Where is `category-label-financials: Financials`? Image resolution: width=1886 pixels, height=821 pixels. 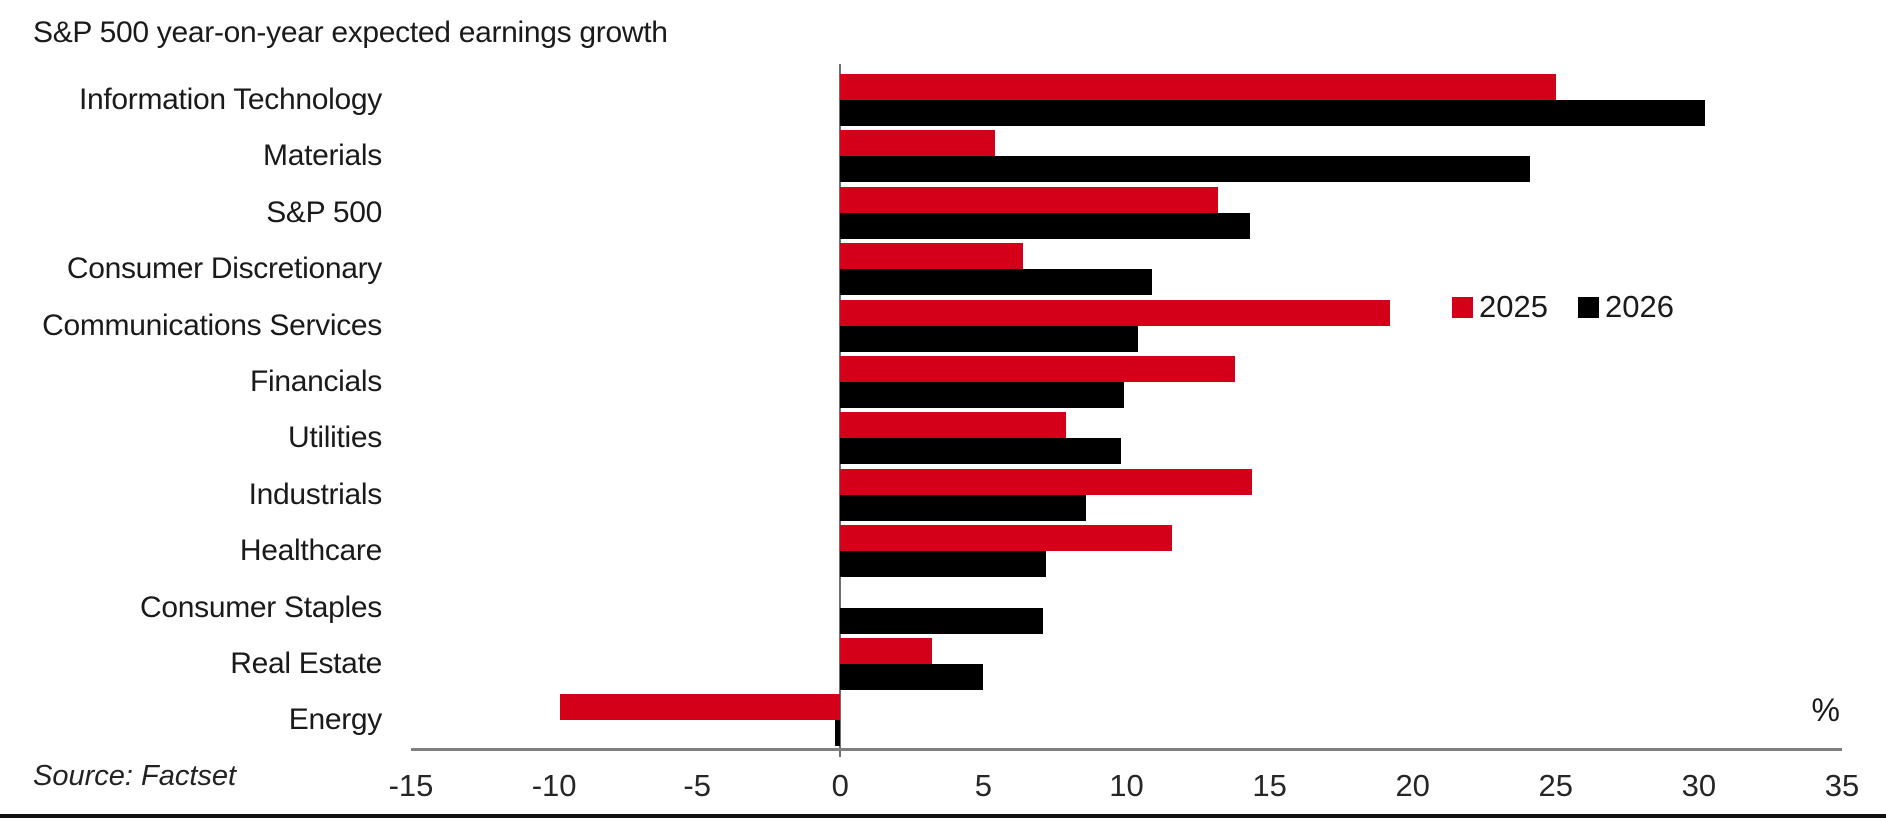
category-label-financials: Financials is located at coordinates (315, 381).